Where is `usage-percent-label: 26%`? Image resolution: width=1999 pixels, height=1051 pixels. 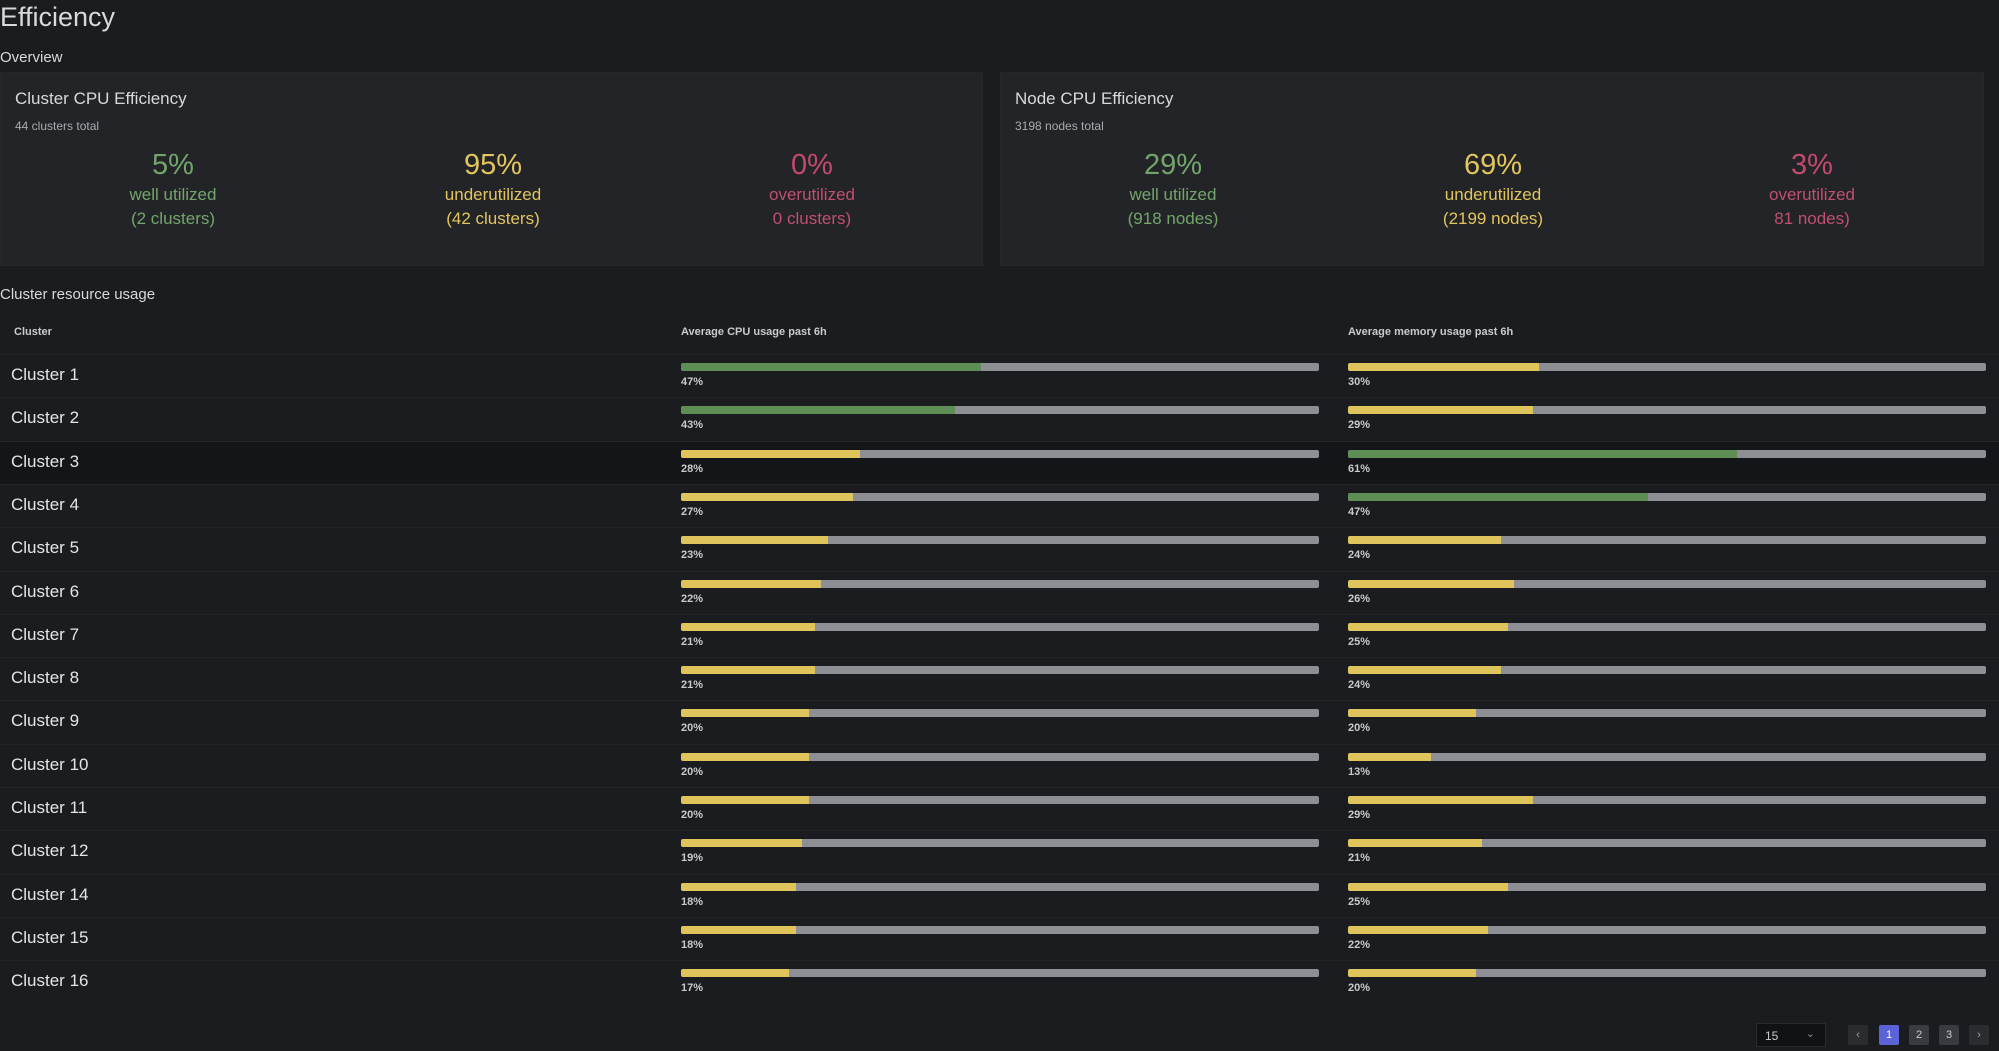 usage-percent-label: 26% is located at coordinates (1359, 598).